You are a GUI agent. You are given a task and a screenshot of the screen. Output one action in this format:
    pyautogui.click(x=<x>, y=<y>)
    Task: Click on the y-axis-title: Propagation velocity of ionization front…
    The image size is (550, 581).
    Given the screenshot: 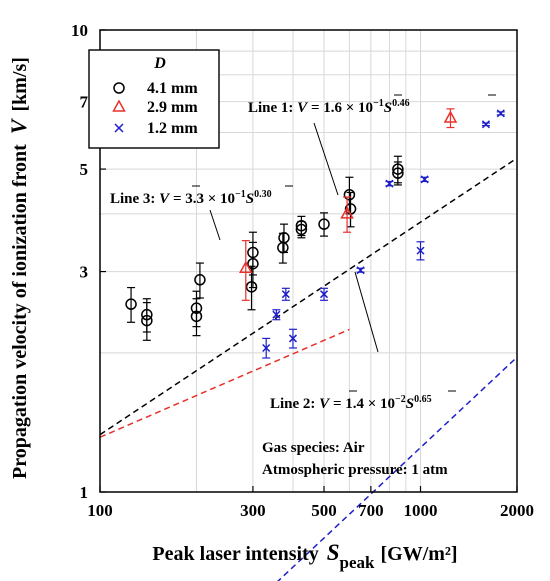 What is the action you would take?
    pyautogui.click(x=18, y=268)
    